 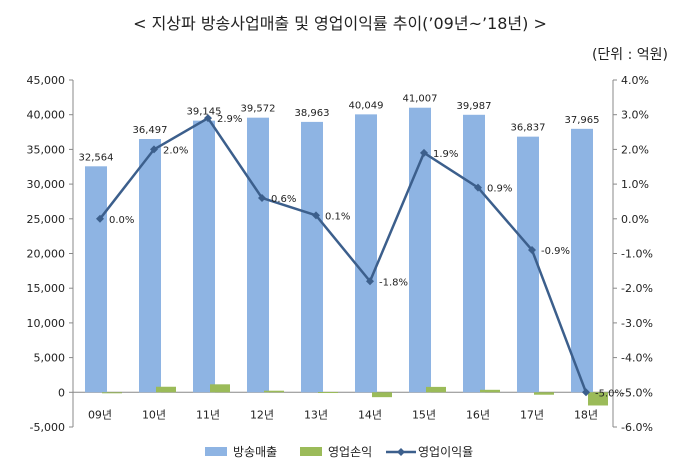 What do you see at coordinates (635, 149) in the screenshot?
I see `right-tick-label: 2.0%` at bounding box center [635, 149].